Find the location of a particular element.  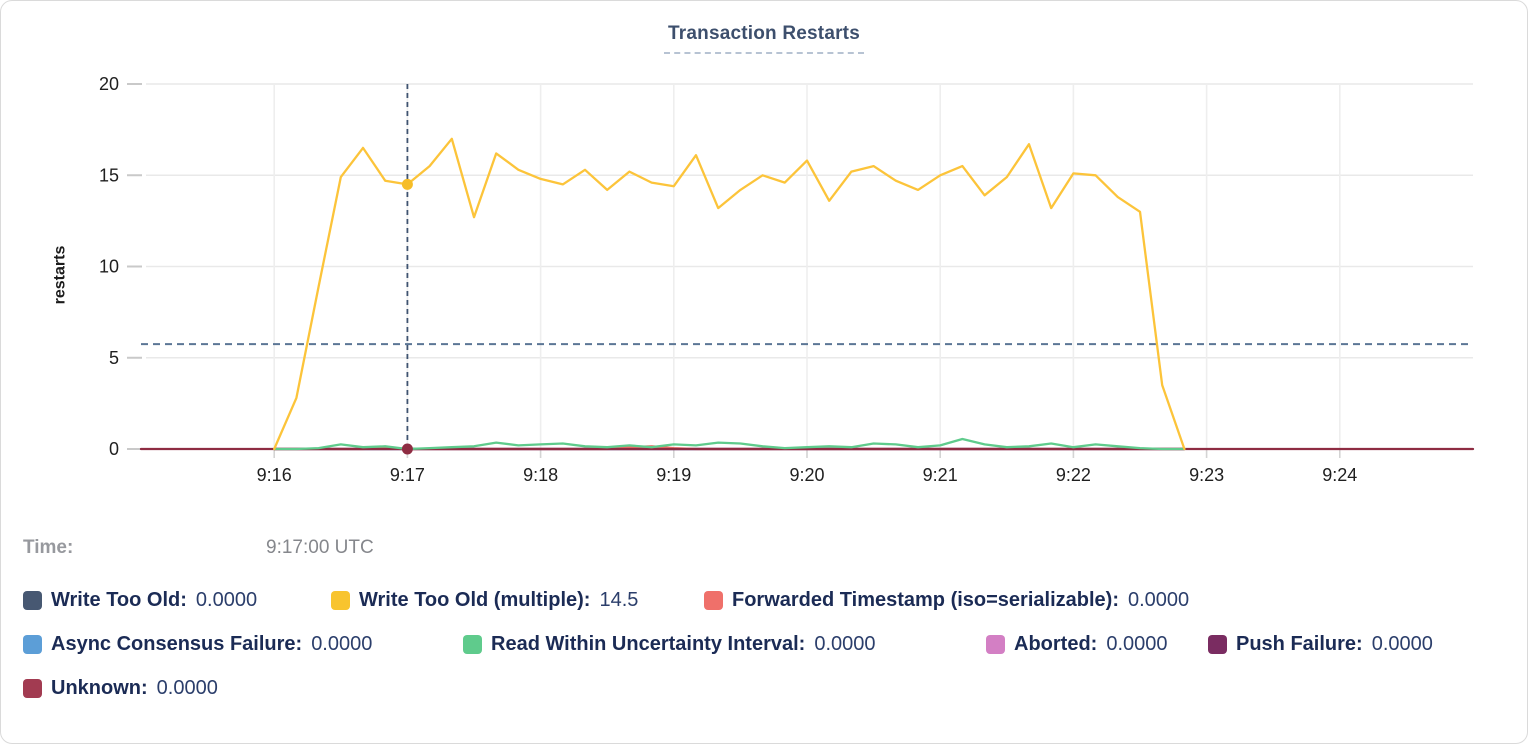

legend-item-aborted: Aborted: 0.0000 is located at coordinates (1077, 644).